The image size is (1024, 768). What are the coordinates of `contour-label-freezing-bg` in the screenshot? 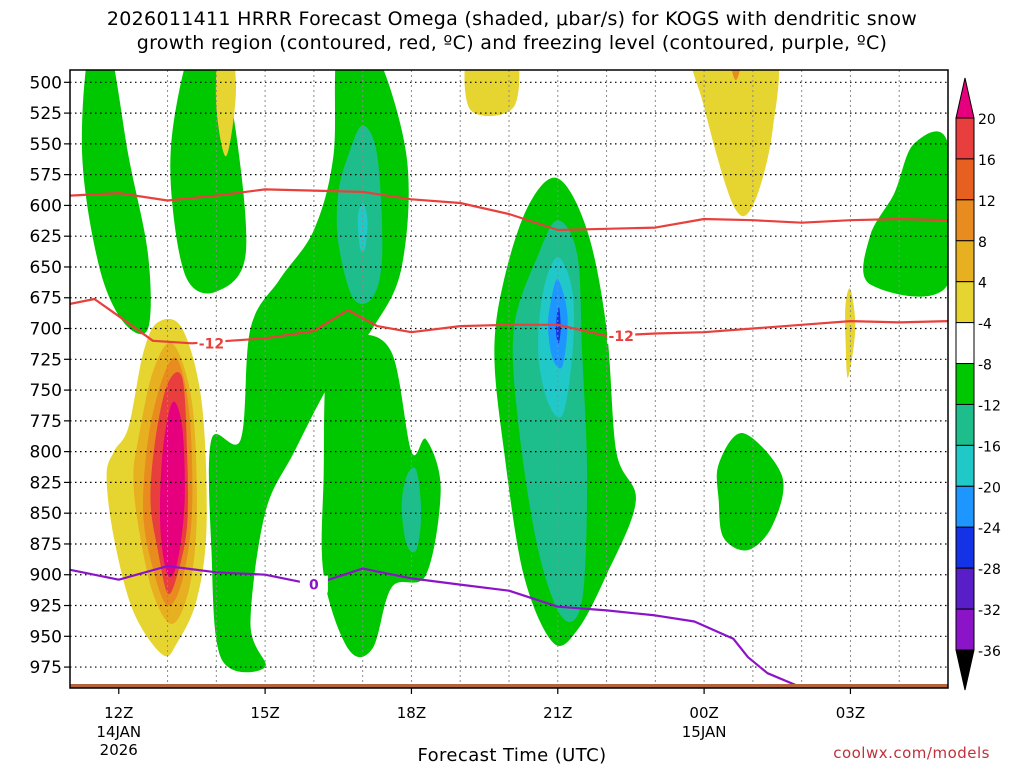 It's located at (313, 584).